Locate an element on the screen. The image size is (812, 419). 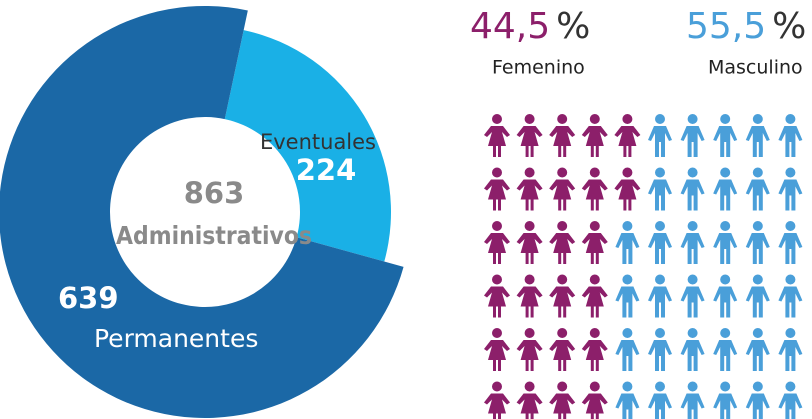
total-label: Administrativos is located at coordinates (214, 235).